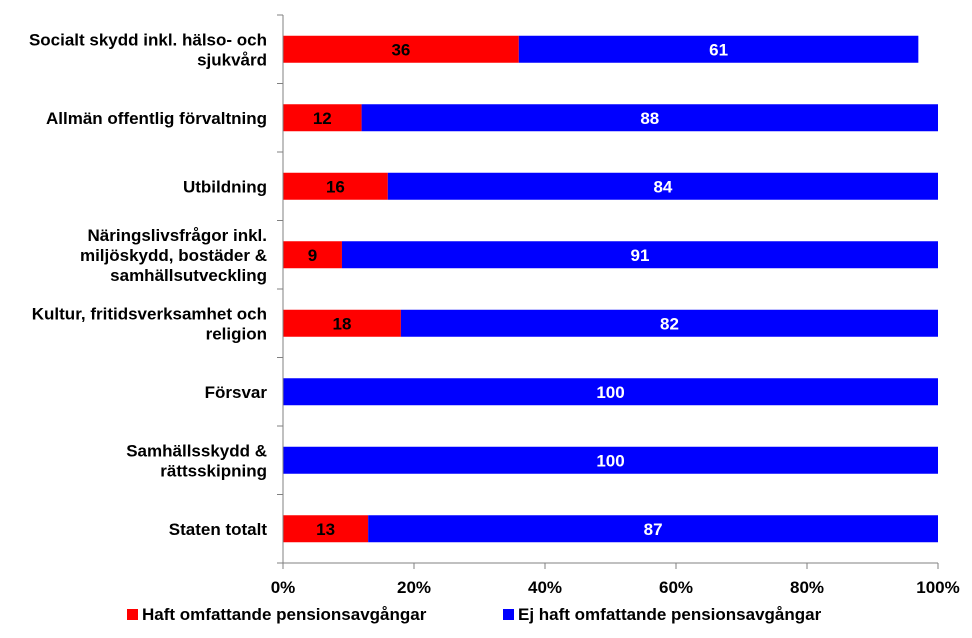 Image resolution: width=972 pixels, height=638 pixels. Describe the element at coordinates (148, 39) in the screenshot. I see `category-label-0-line-0: Socialt skydd inkl. hälso- och` at that location.